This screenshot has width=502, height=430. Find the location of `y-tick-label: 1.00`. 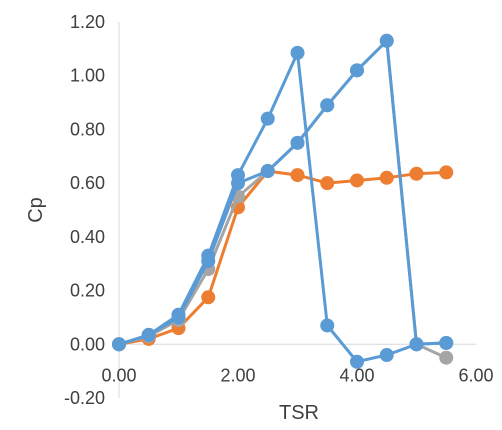

y-tick-label: 1.00 is located at coordinates (87, 76).